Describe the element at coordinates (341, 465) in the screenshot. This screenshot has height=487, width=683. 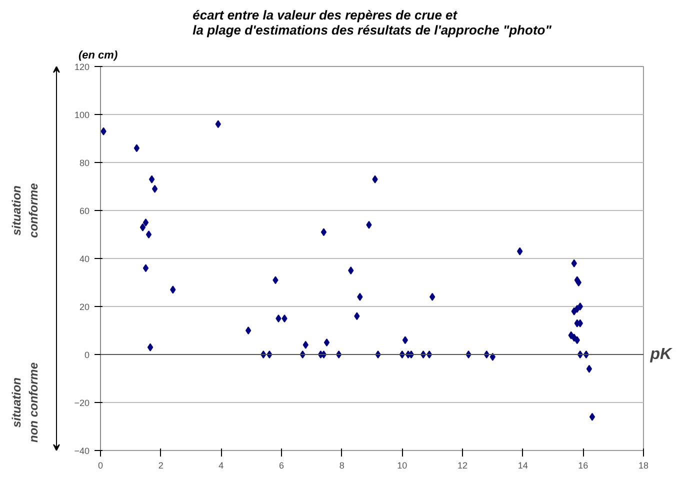
I see `x-tick-label: 8` at that location.